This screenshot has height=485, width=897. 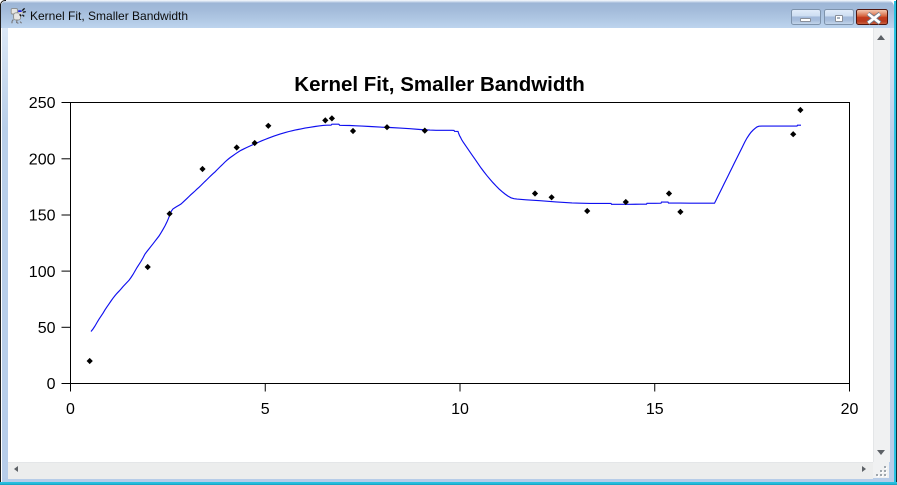 I want to click on svg-text: 150, so click(x=42, y=216).